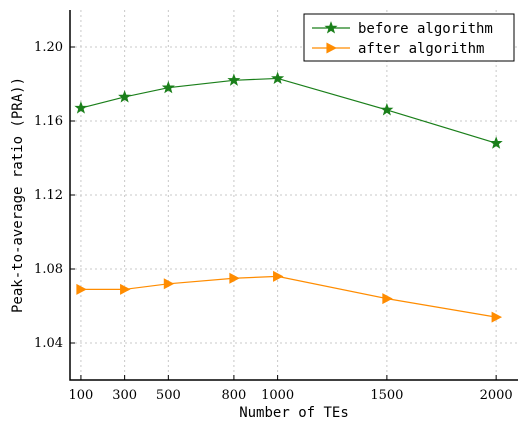 This screenshot has width=527, height=425. Describe the element at coordinates (48, 195) in the screenshot. I see `y-tick-label: 1.12` at that location.